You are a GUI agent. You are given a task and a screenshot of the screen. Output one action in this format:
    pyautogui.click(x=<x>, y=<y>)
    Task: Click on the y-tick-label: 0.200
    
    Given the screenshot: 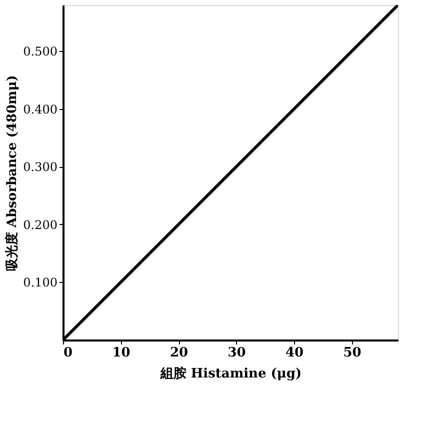 What is the action you would take?
    pyautogui.click(x=40, y=225)
    